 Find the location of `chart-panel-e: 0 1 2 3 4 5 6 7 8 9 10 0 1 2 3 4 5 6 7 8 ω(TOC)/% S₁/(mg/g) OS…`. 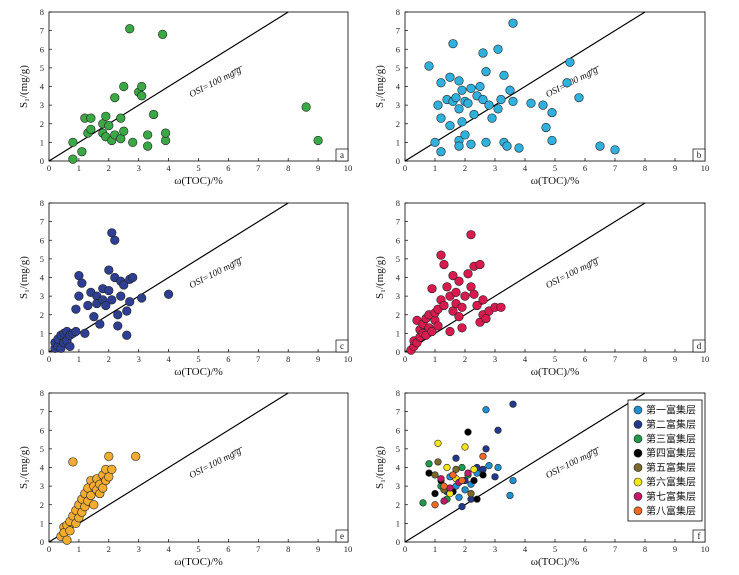

chart-panel-e: 0 1 2 3 4 5 6 7 8 9 10 0 1 2 3 4 5 6 7 8 ω(TOC)/% S₁/(mg/g) OS… is located at coordinates (185, 478).